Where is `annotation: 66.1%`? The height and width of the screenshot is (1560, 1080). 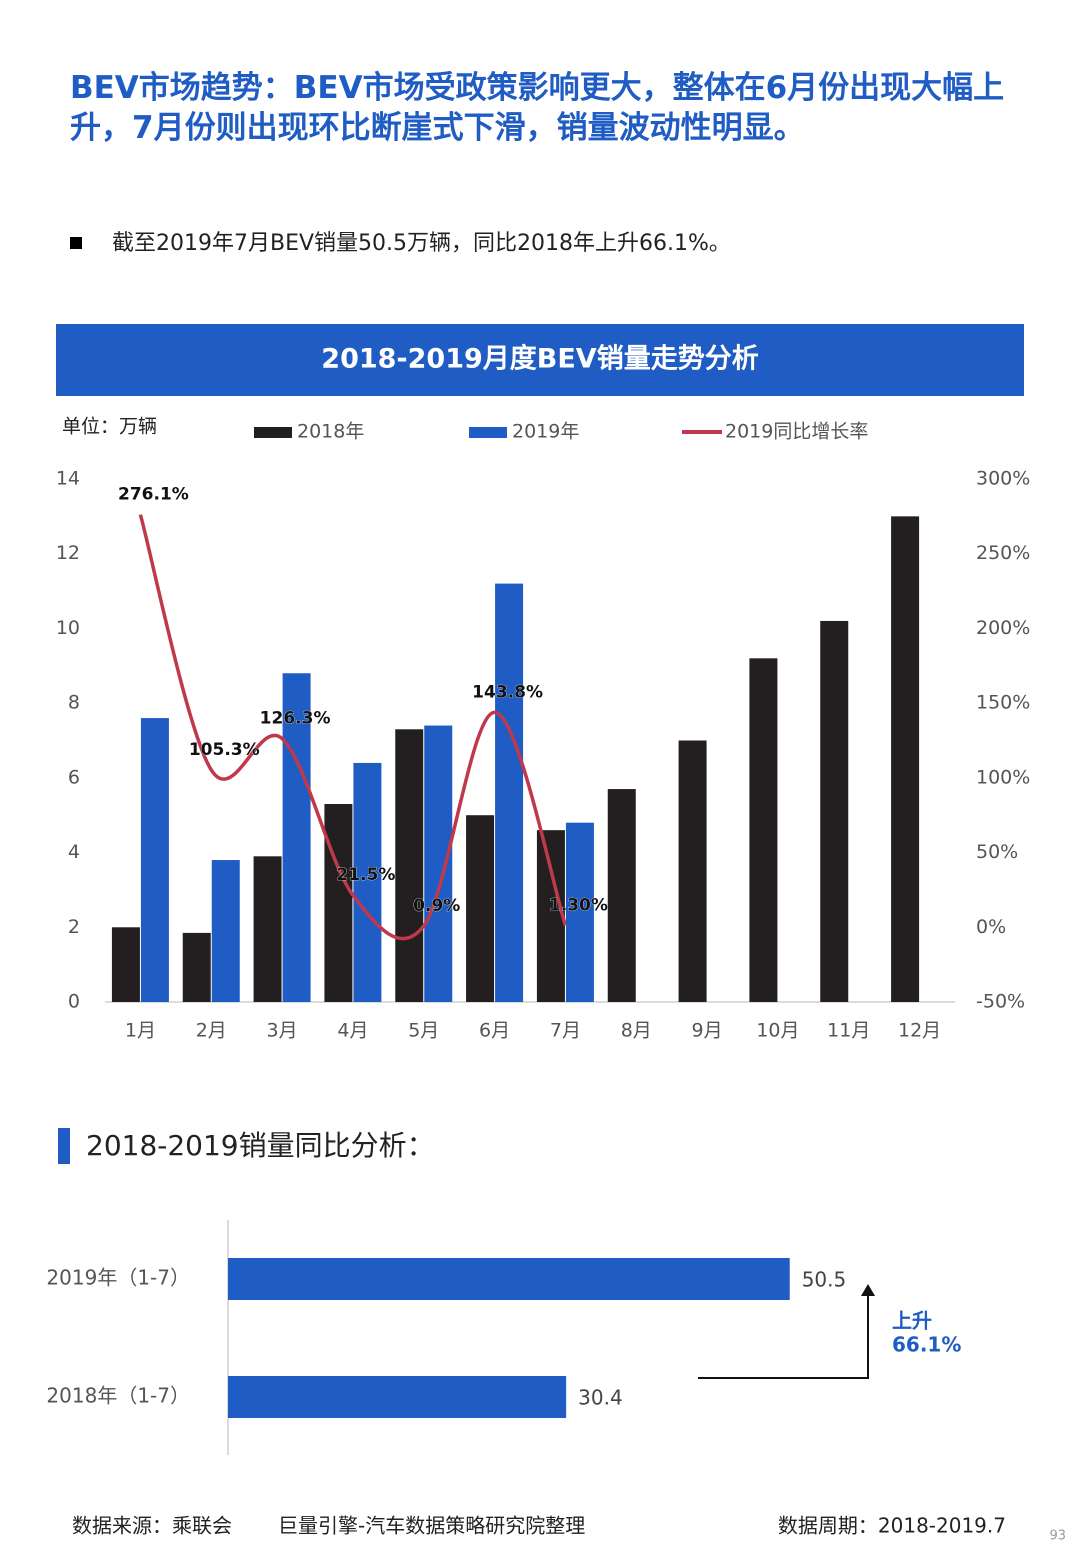 annotation: 66.1% is located at coordinates (926, 1345).